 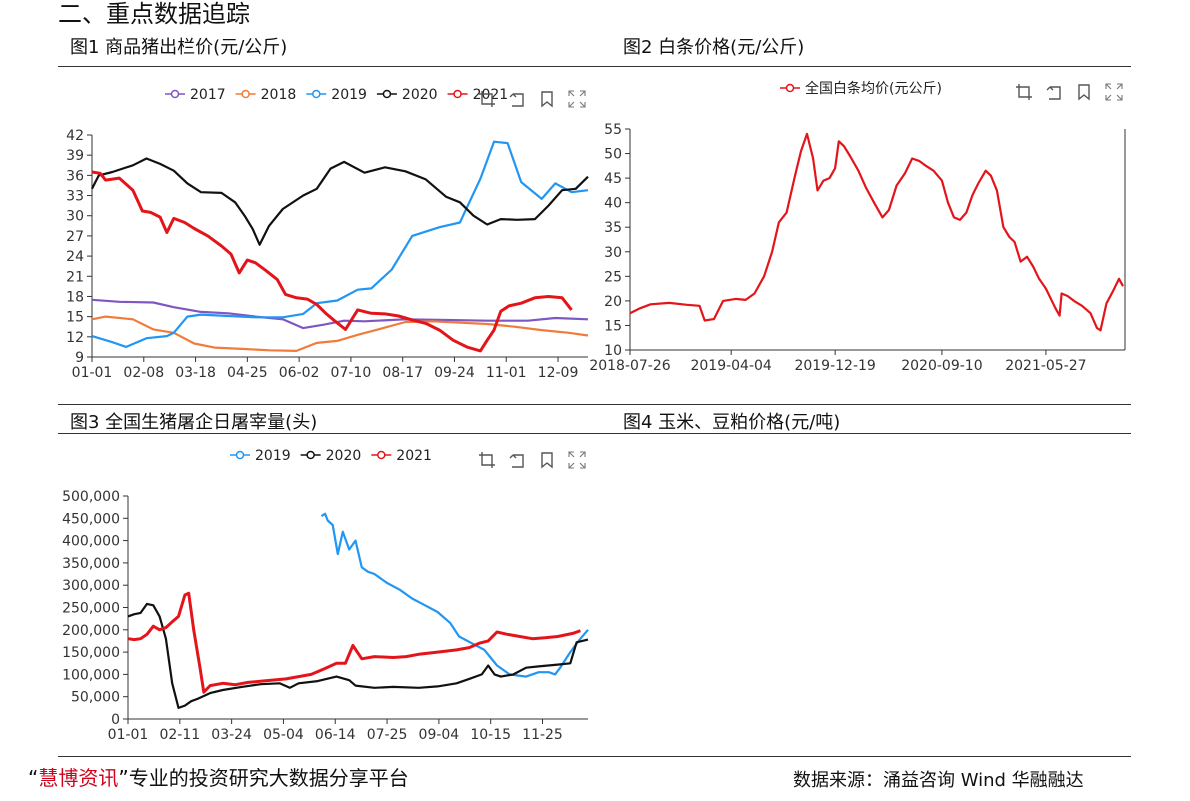 What do you see at coordinates (195, 373) in the screenshot?
I see `x-tick-label: 03-18` at bounding box center [195, 373].